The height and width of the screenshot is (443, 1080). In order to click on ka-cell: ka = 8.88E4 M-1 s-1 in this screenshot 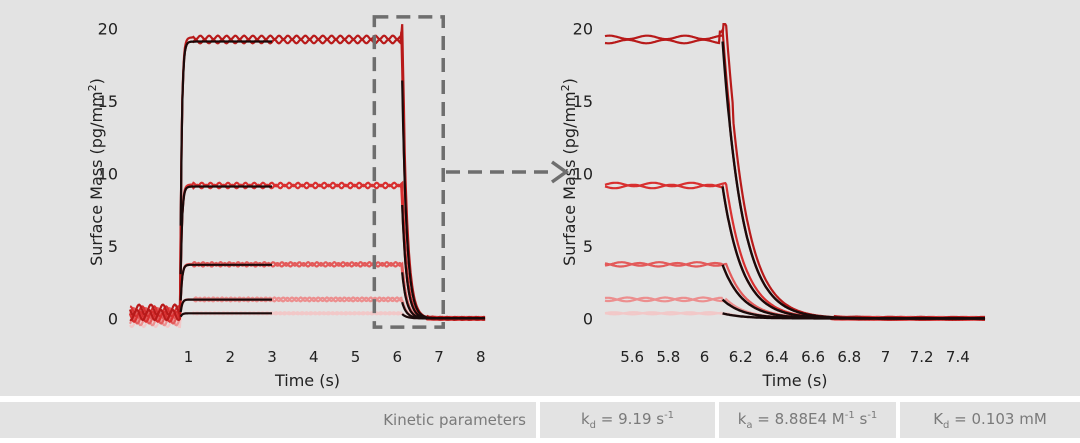, I will do `click(807, 420)`.